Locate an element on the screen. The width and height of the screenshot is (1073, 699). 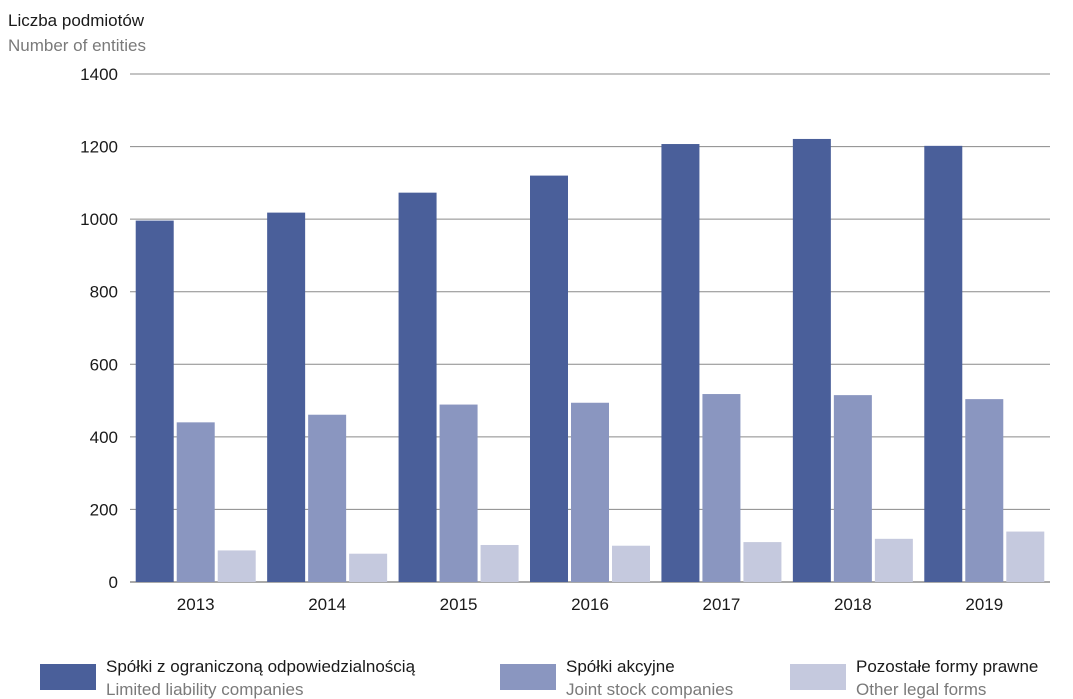
y-tick-label: 1400 is located at coordinates (99, 74).